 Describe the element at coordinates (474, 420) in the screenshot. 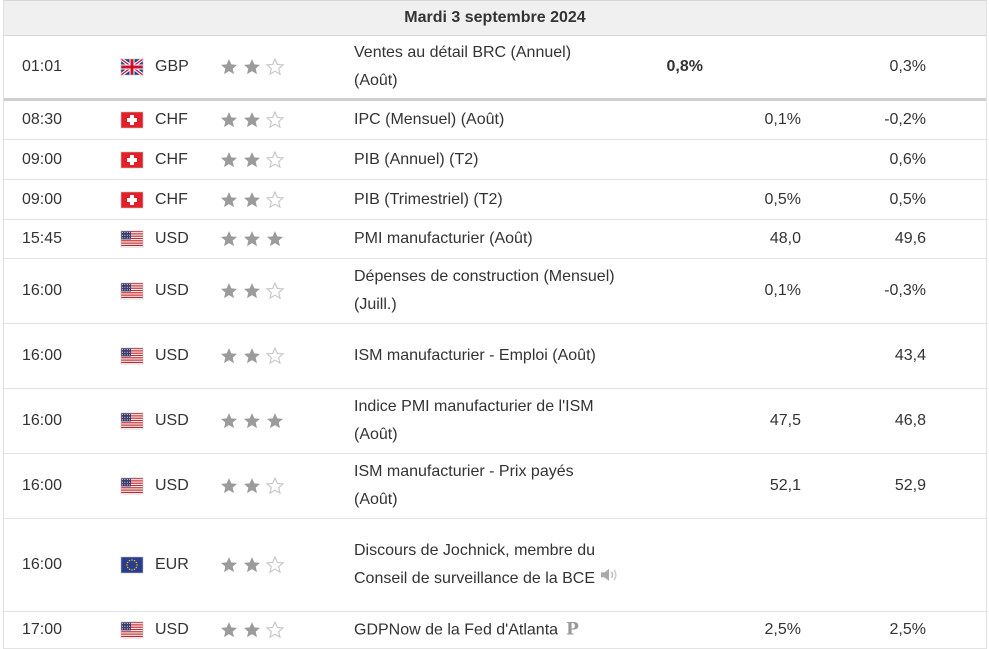

I see `event-name: Indice PMI manufacturier de l'ISM (Août)` at that location.